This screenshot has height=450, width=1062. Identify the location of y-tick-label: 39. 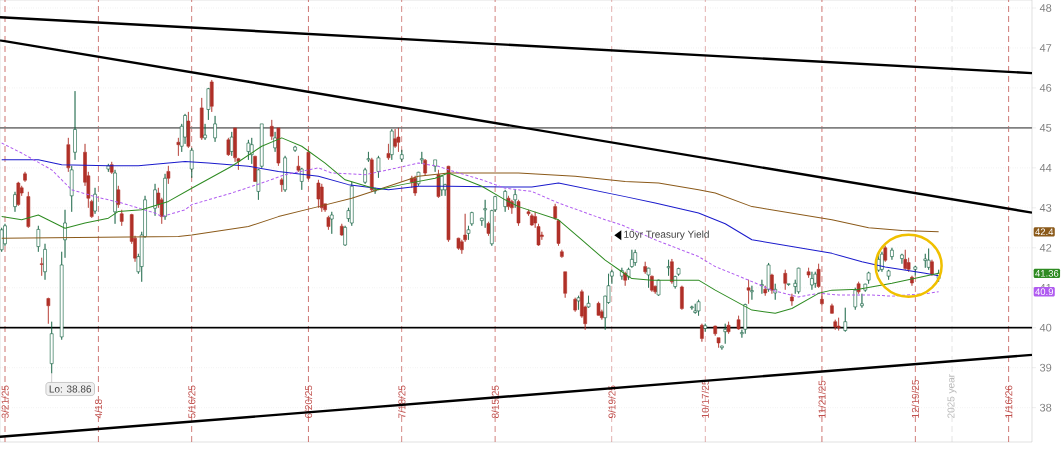
(1045, 367).